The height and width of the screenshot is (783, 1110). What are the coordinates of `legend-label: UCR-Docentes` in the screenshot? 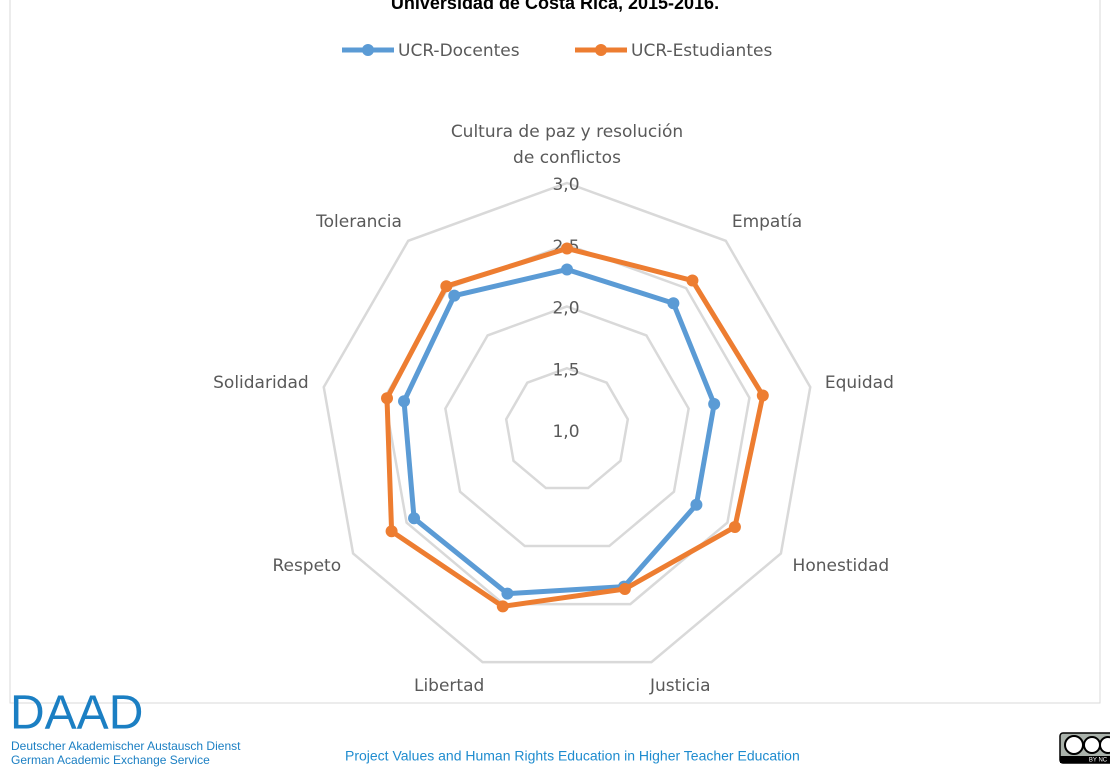 It's located at (459, 51).